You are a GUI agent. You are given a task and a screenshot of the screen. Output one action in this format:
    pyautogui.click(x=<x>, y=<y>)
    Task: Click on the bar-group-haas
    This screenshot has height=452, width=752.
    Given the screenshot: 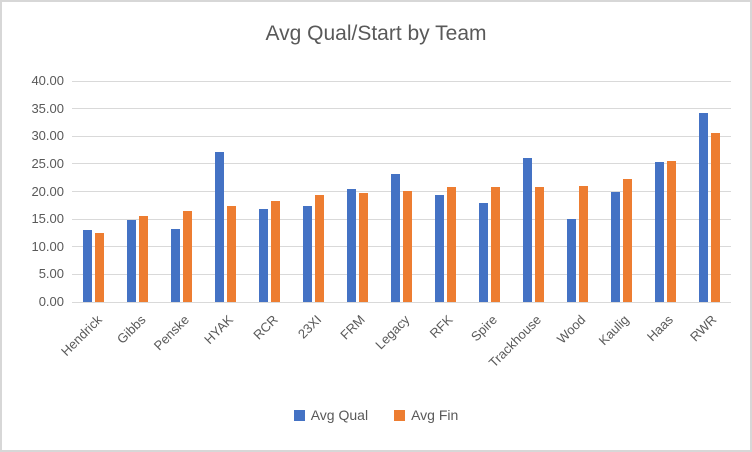 What is the action you would take?
    pyautogui.click(x=665, y=191)
    